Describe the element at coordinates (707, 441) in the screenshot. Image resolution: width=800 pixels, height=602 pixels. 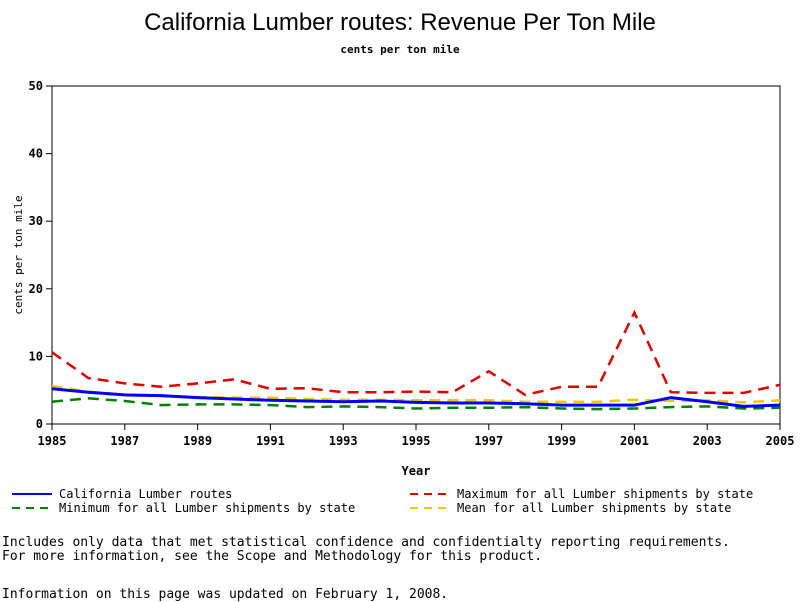
I see `x-tick-label: 2003` at that location.